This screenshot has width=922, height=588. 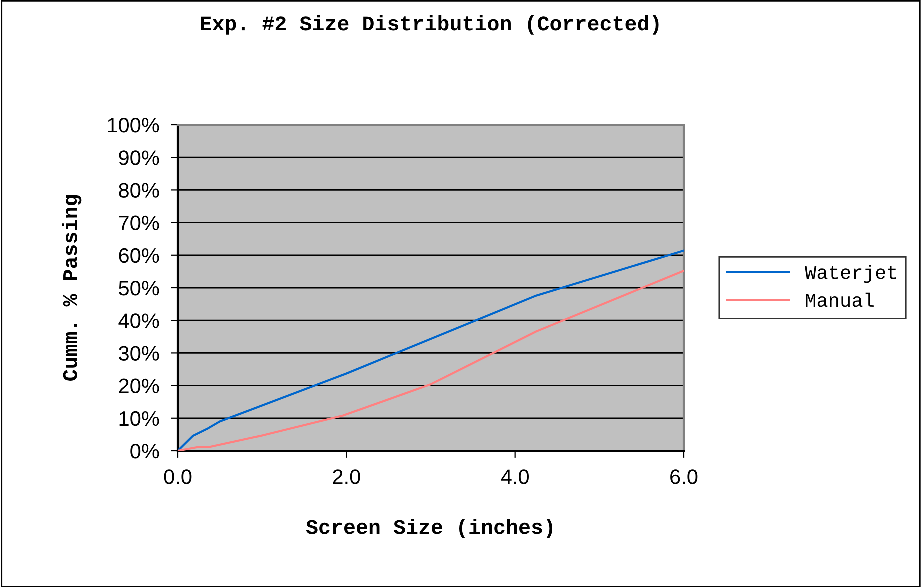 What do you see at coordinates (139, 353) in the screenshot?
I see `y-tick-label: 30%` at bounding box center [139, 353].